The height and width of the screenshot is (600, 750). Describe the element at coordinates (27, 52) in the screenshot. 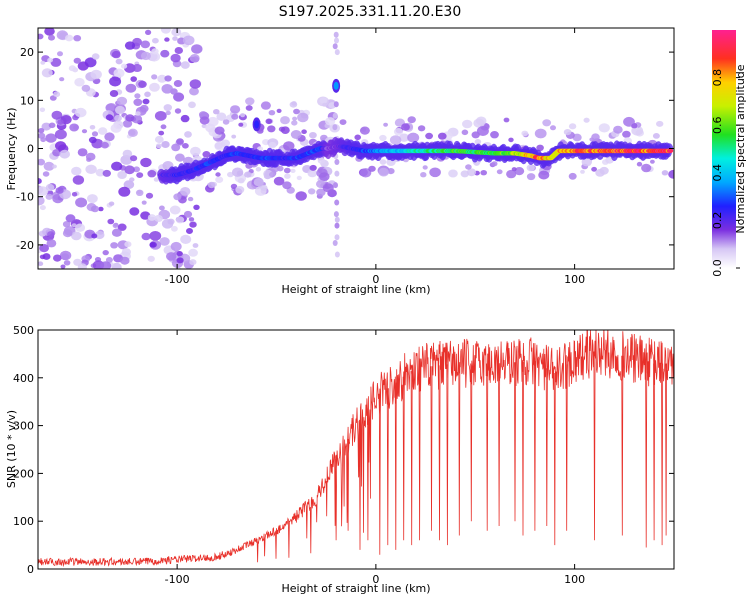

I see `spectrogram-y-tick-label: 20` at that location.